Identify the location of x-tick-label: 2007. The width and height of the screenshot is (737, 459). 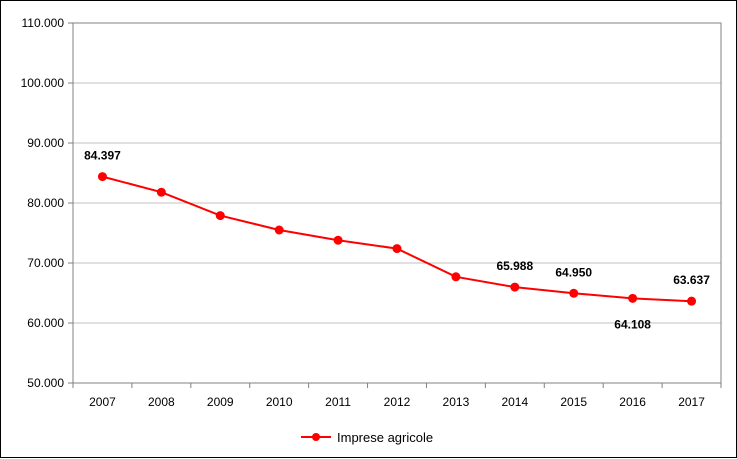
(102, 402).